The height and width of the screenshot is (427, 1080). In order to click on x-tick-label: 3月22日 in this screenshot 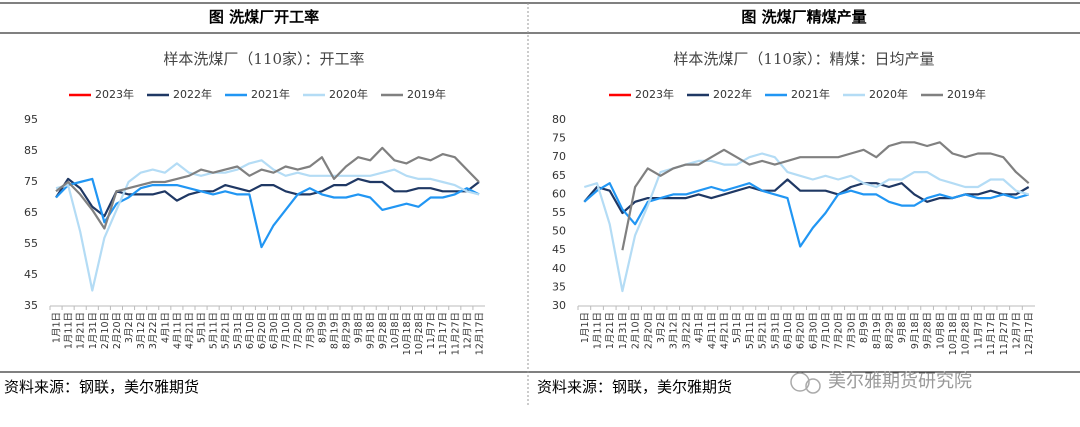, I will do `click(686, 330)`.